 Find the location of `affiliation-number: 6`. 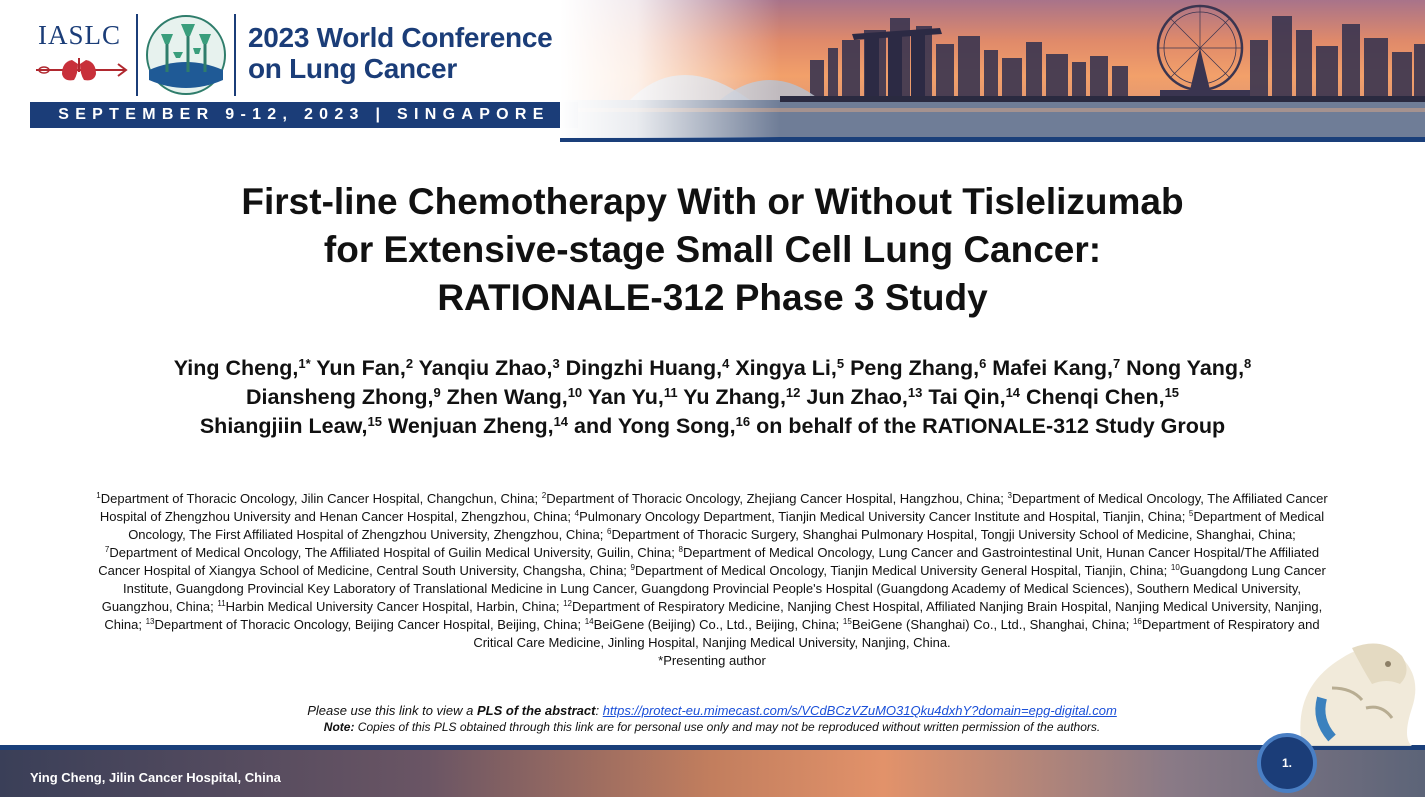

affiliation-number: 6 is located at coordinates (609, 531).